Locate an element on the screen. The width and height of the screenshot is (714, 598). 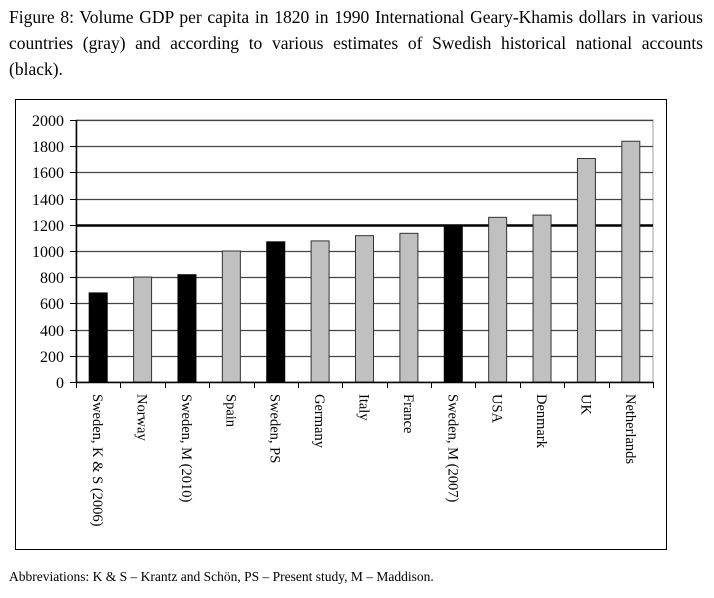
bar-usa is located at coordinates (498, 299).